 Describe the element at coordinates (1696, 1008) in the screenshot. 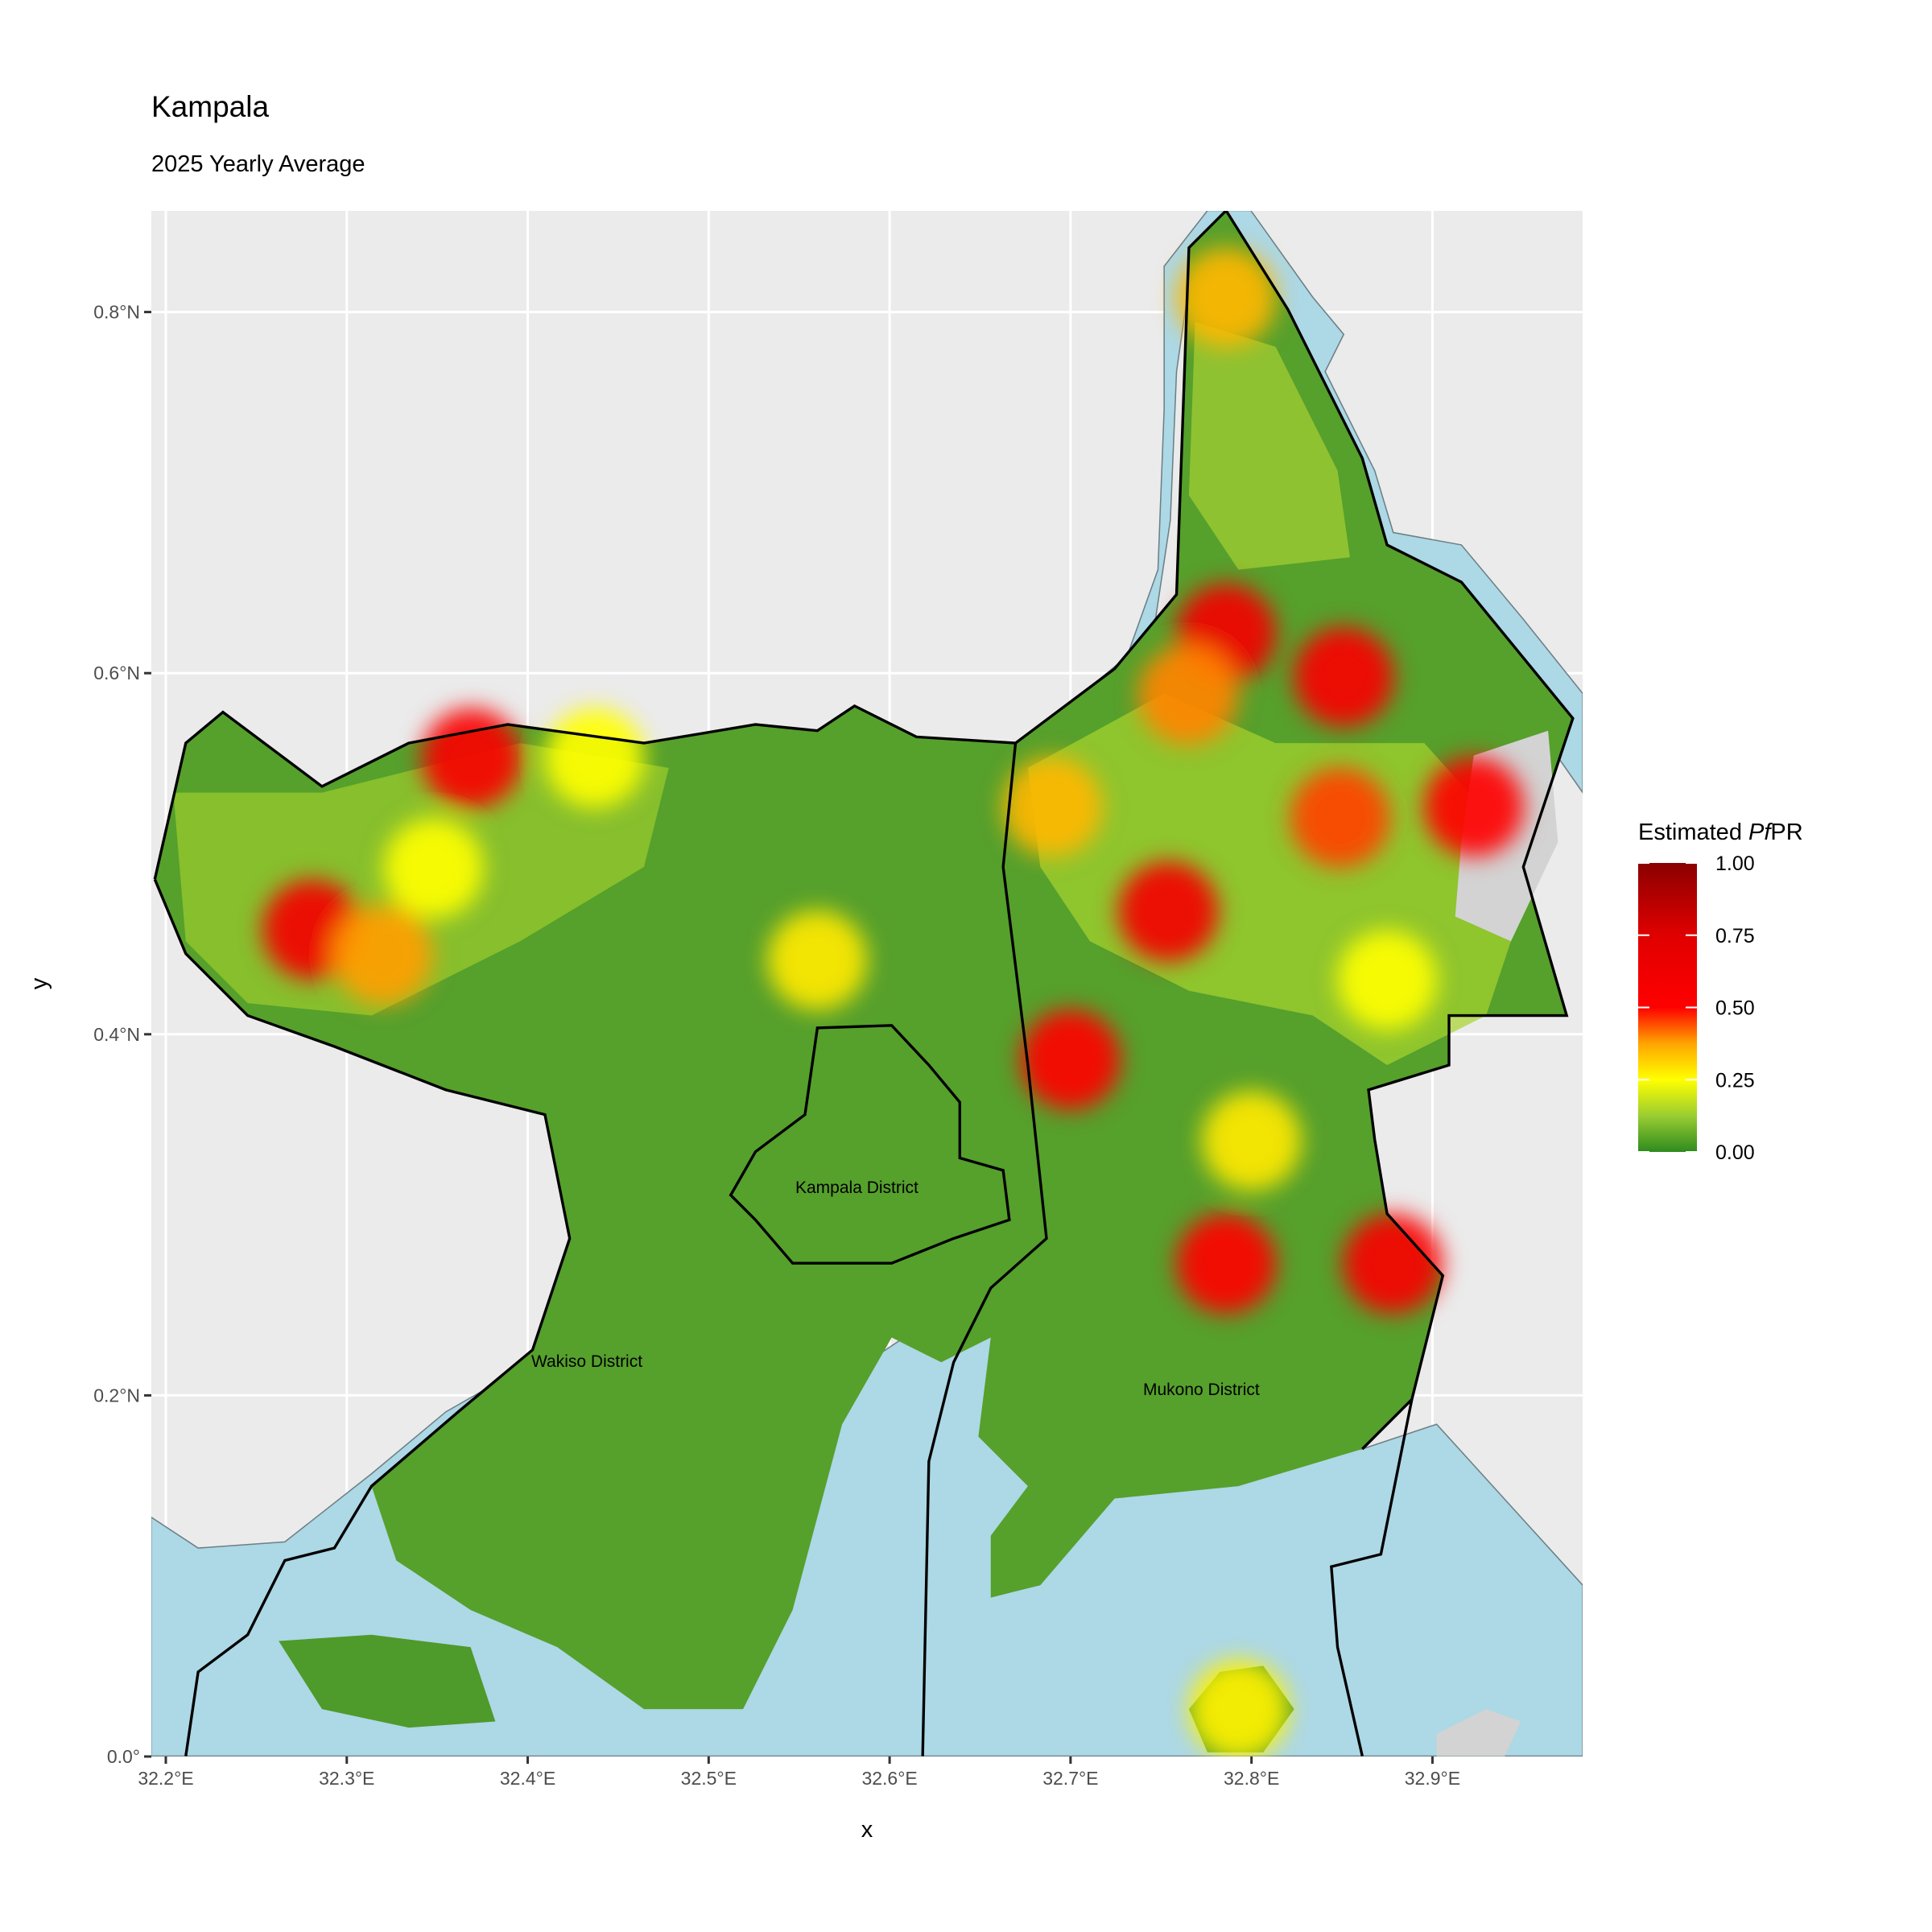

I see `legend: 0.00 0.25 0.50 0.75 1.00` at that location.